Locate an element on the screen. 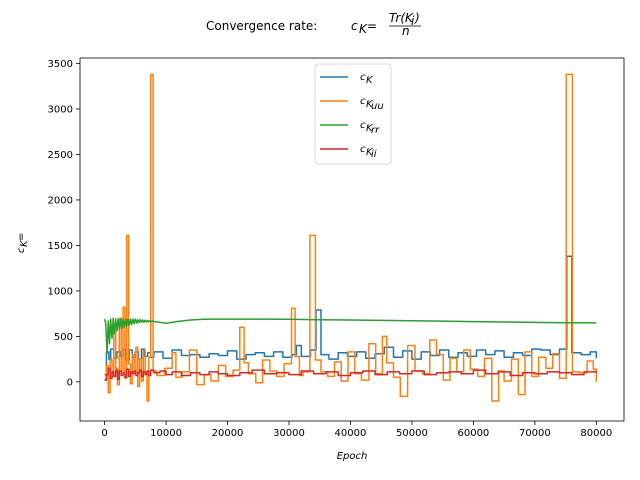  chart-title: Convergence rate: c K = Tr(K i ) n is located at coordinates (313, 24).